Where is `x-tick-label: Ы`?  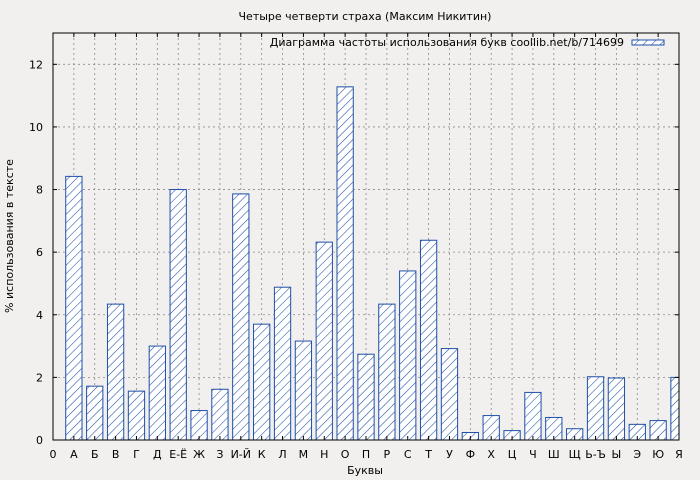
x-tick-label: Ы is located at coordinates (617, 454).